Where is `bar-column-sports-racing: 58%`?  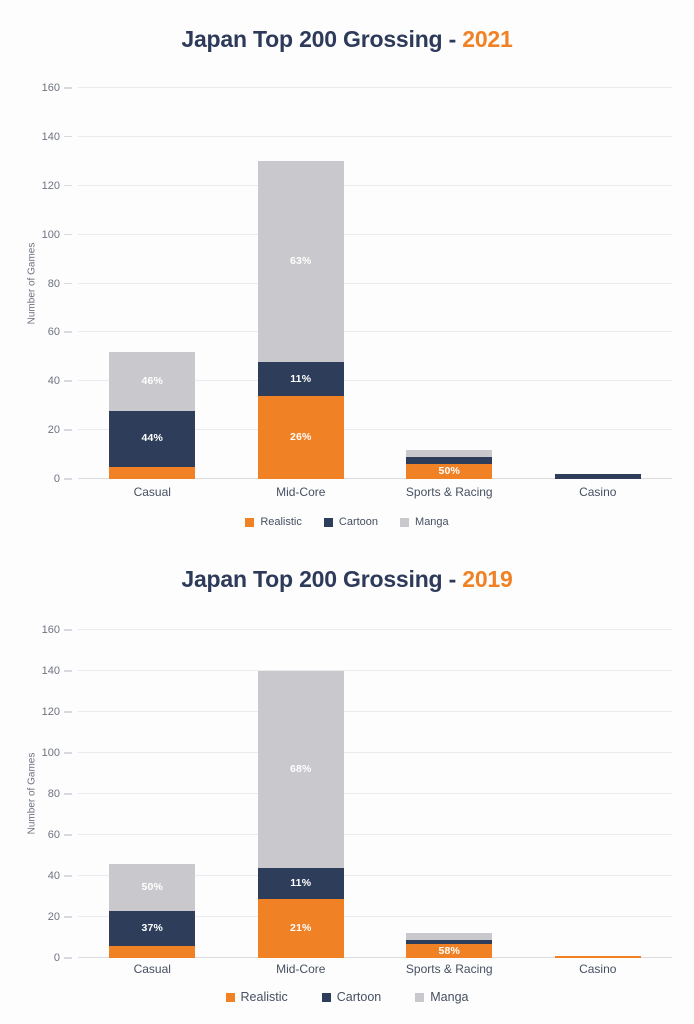
bar-column-sports-racing: 58% is located at coordinates (449, 794).